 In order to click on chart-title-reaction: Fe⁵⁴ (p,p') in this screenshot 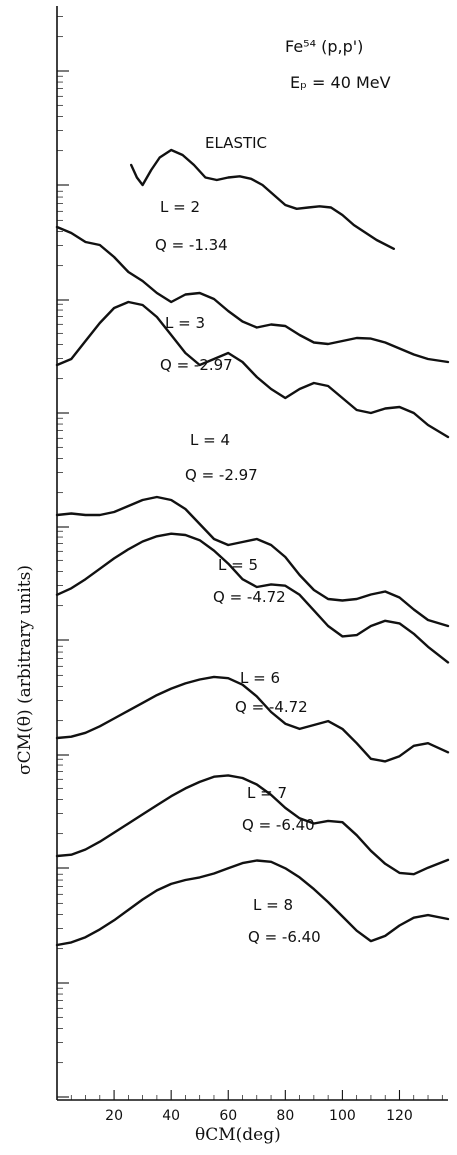, I will do `click(324, 46)`.